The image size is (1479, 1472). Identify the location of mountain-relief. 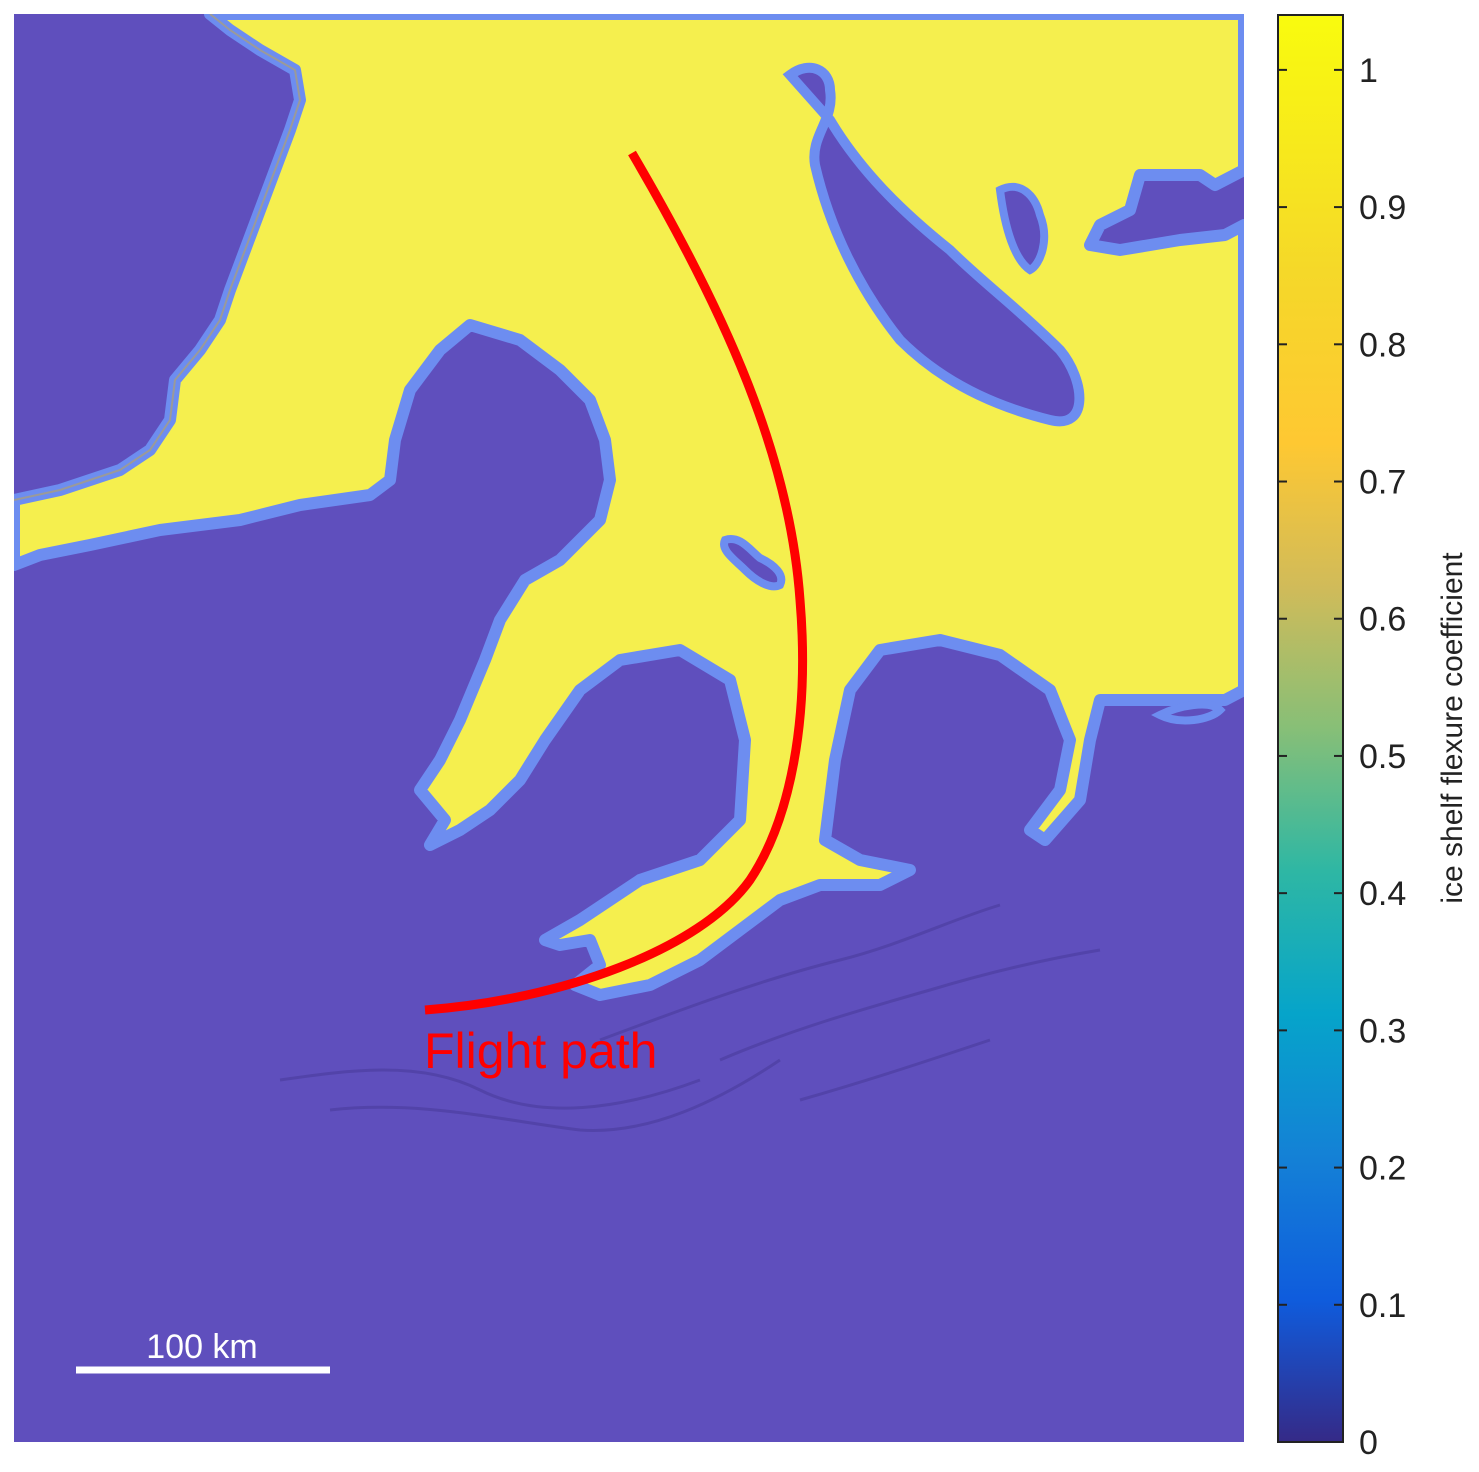
(690, 1017).